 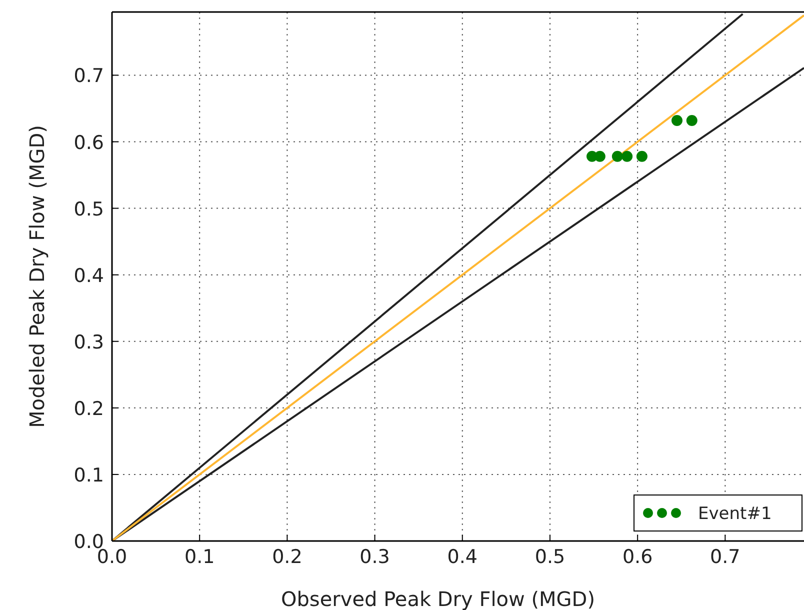 I want to click on y-tick-label: 0.5, so click(x=89, y=209).